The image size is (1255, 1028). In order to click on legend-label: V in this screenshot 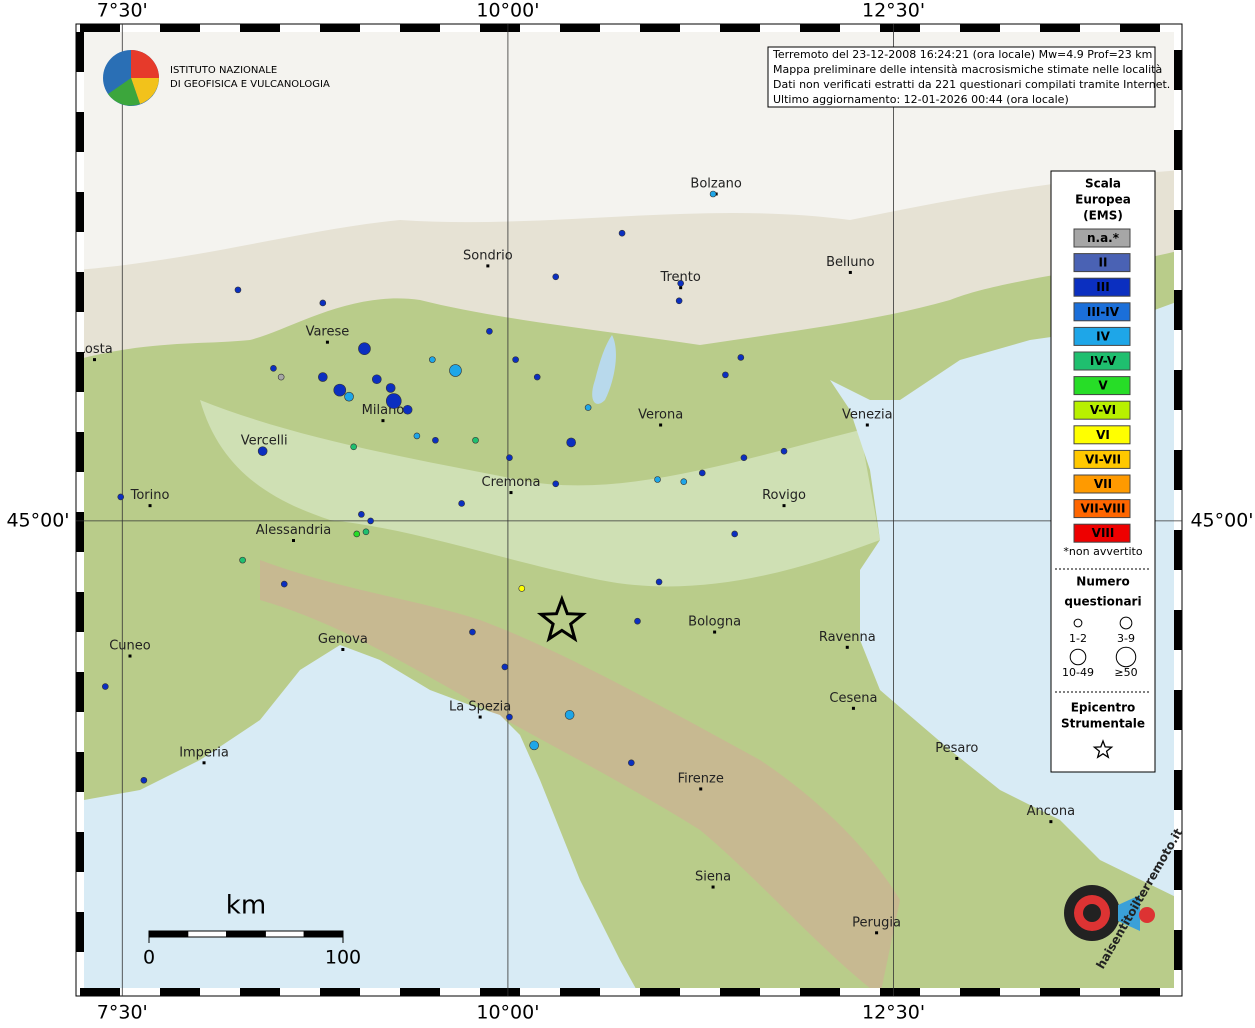, I will do `click(1103, 386)`.